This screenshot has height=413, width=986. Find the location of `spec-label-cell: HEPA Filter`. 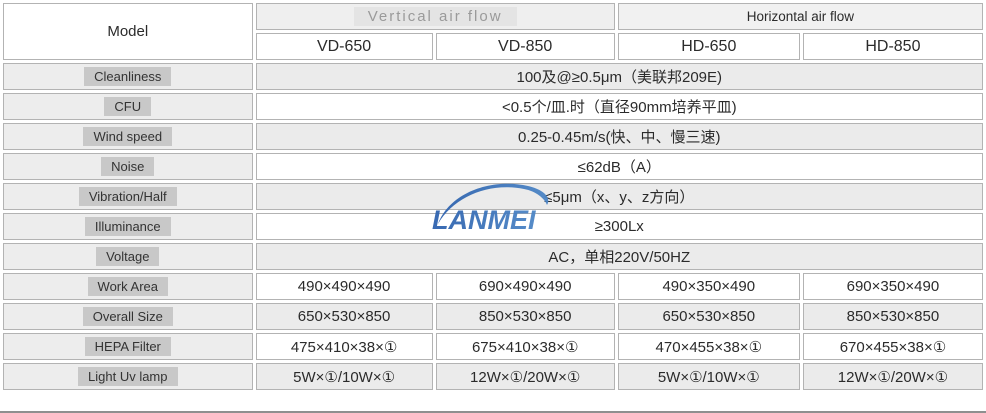

spec-label-cell: HEPA Filter is located at coordinates (128, 346).